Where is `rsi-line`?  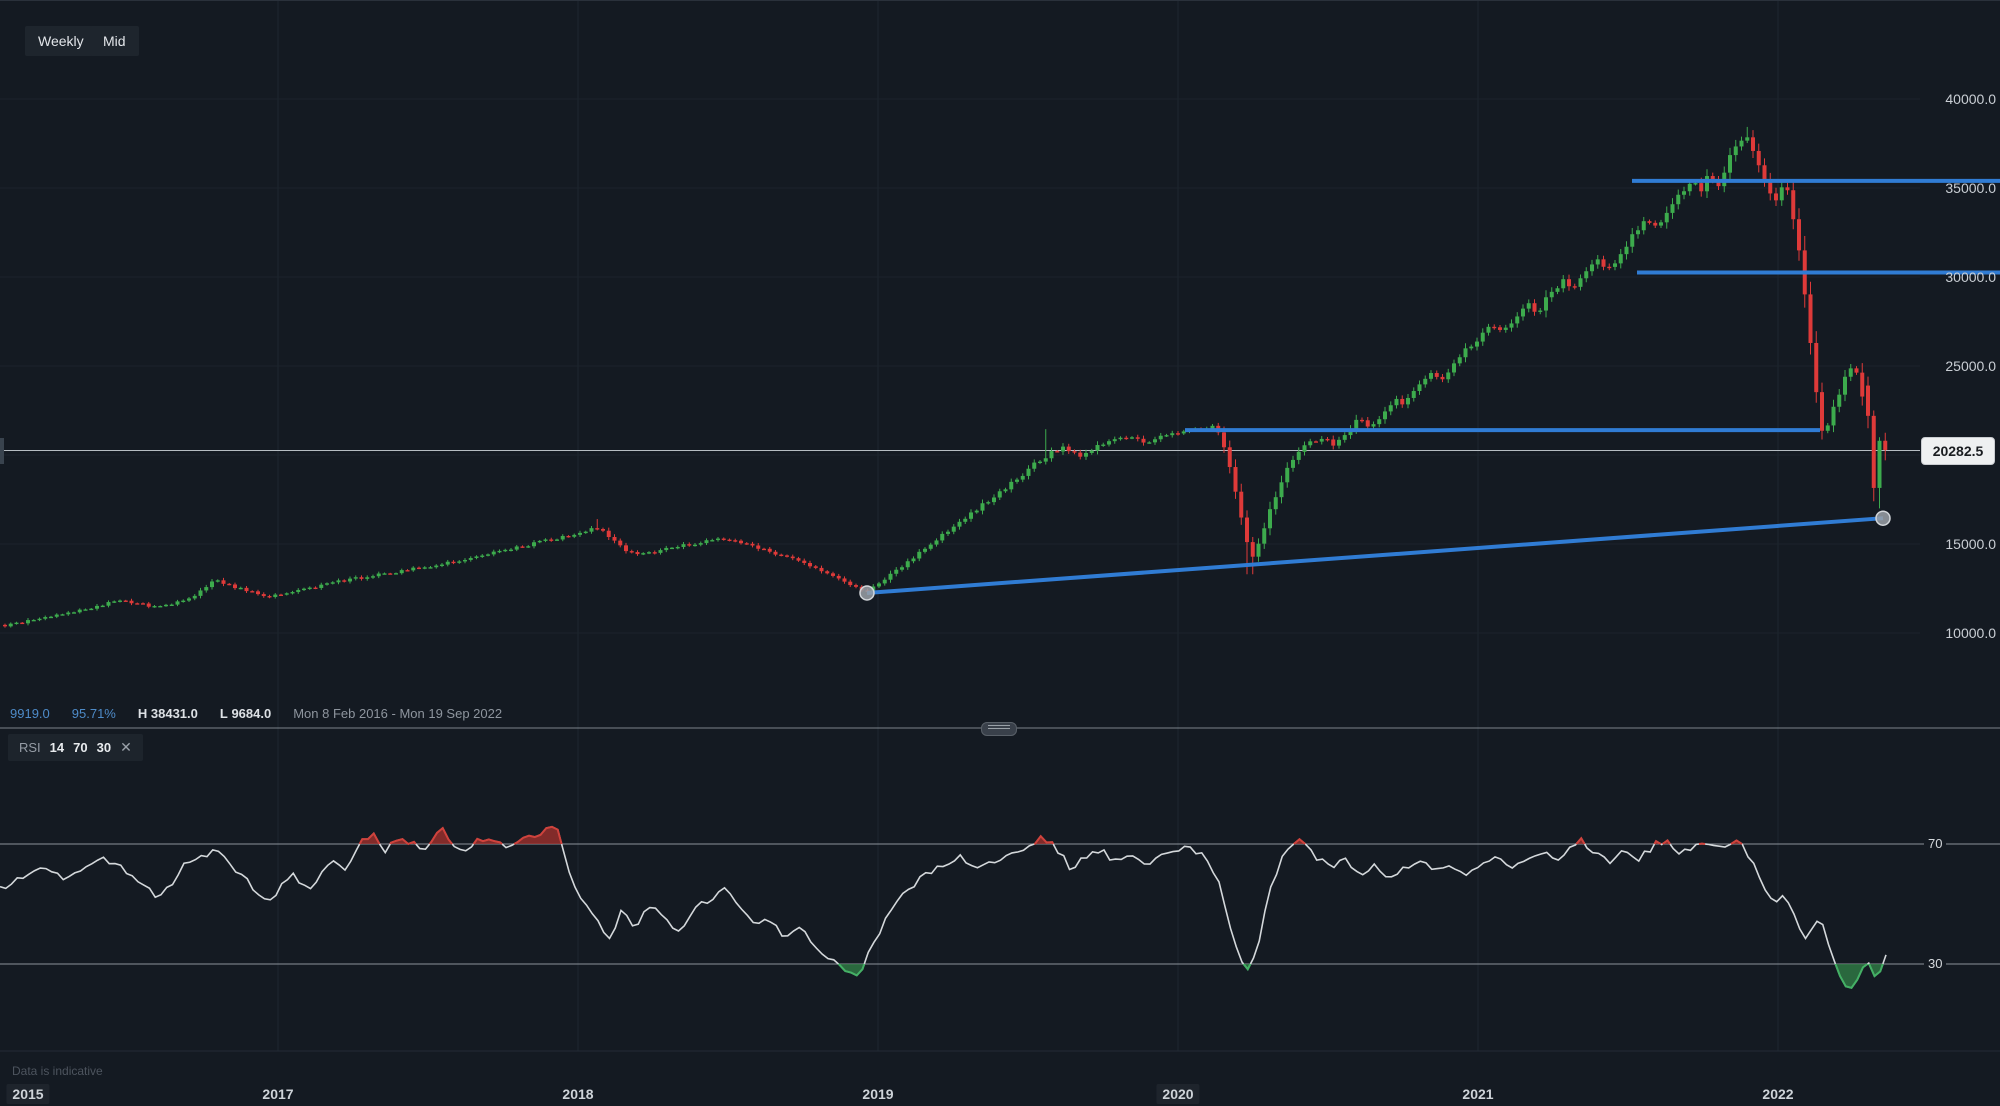
rsi-line is located at coordinates (943, 907).